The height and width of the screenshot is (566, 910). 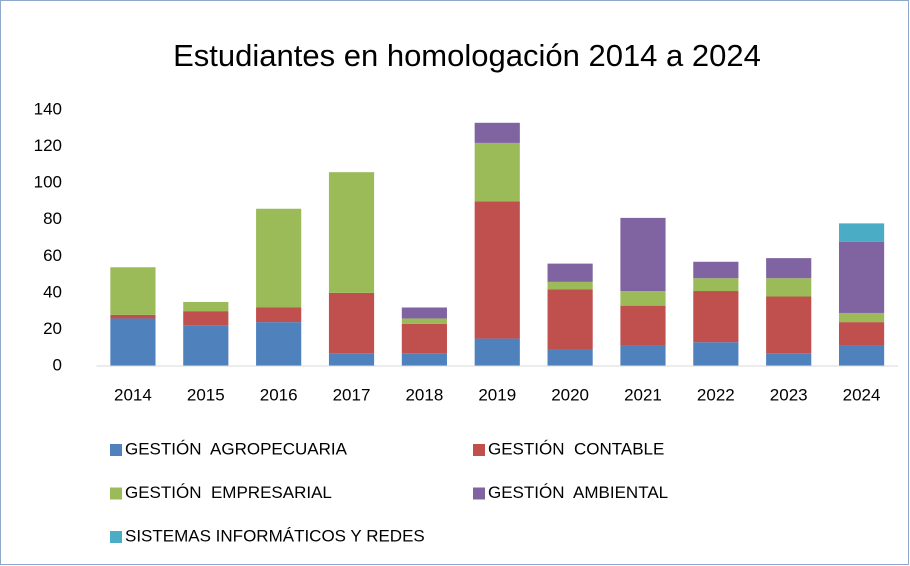 What do you see at coordinates (48, 182) in the screenshot?
I see `y-tick-label: 100` at bounding box center [48, 182].